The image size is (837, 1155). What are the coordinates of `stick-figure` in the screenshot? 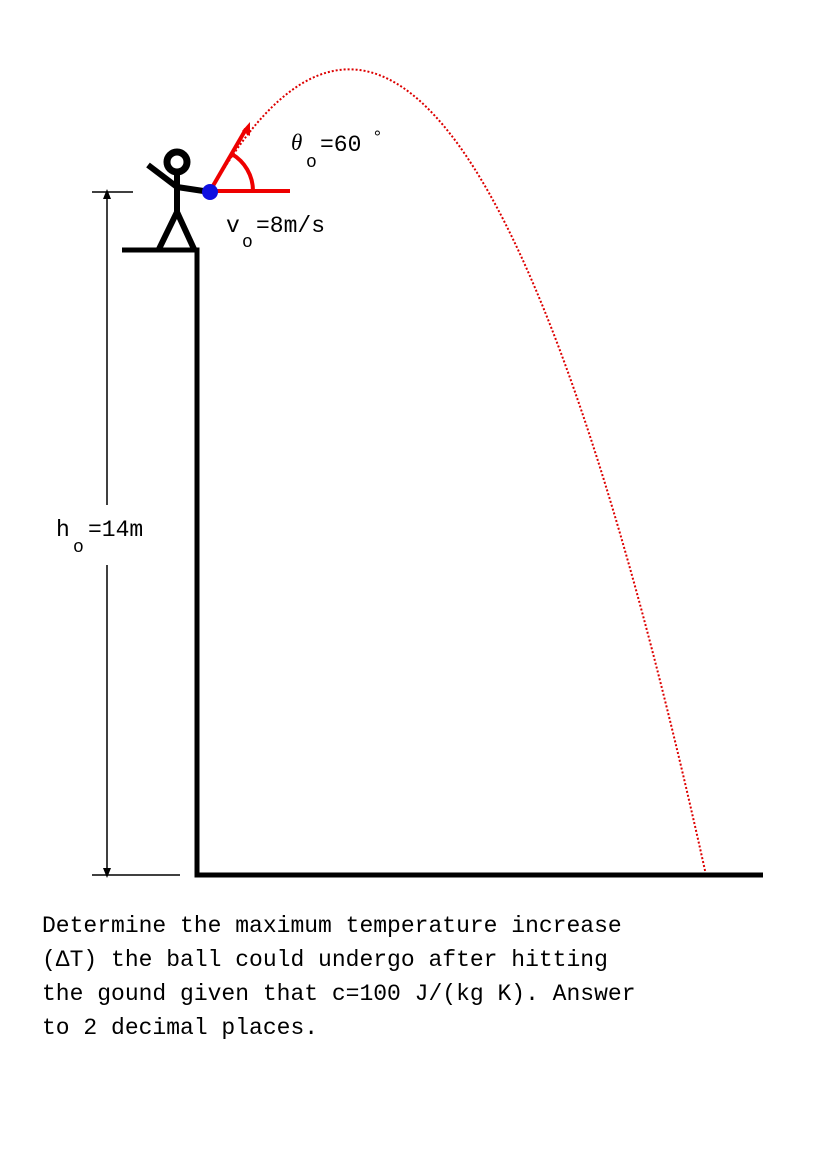 It's located at (178, 199).